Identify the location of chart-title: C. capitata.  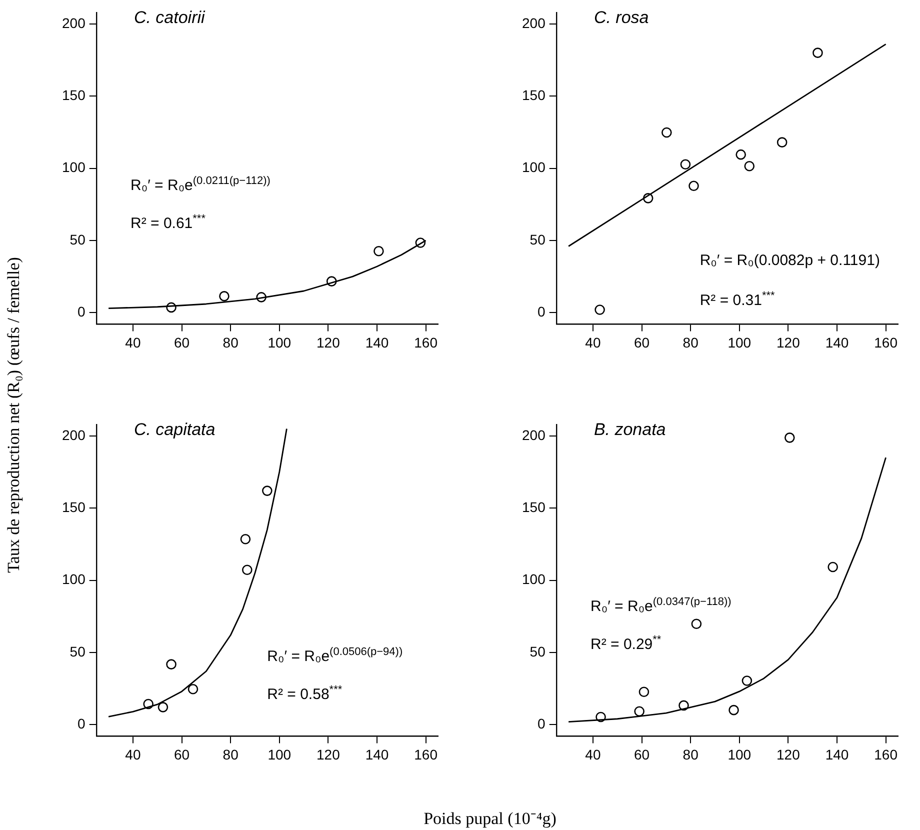
(175, 430).